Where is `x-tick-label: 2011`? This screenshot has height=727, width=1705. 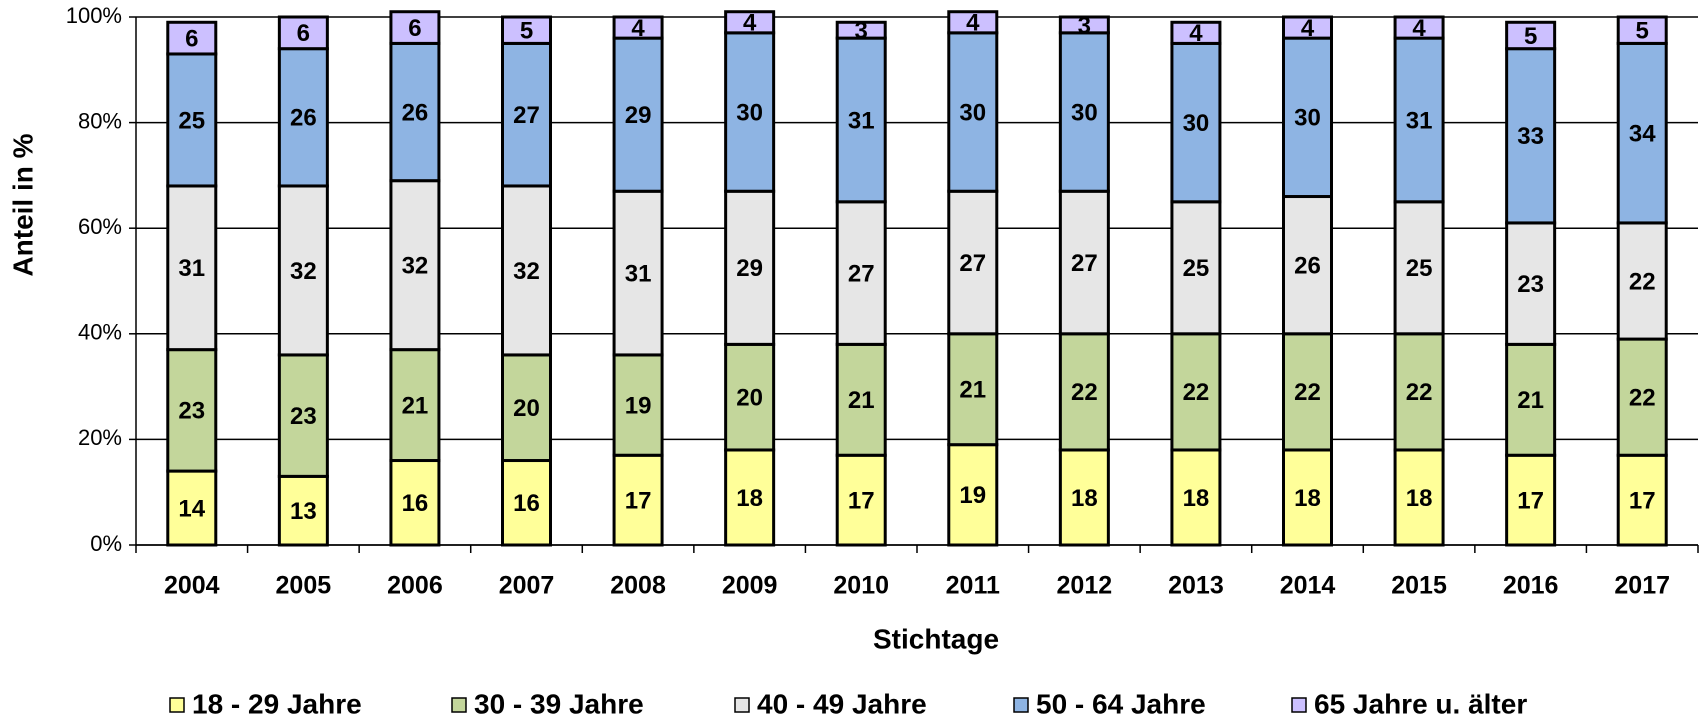
x-tick-label: 2011 is located at coordinates (973, 586).